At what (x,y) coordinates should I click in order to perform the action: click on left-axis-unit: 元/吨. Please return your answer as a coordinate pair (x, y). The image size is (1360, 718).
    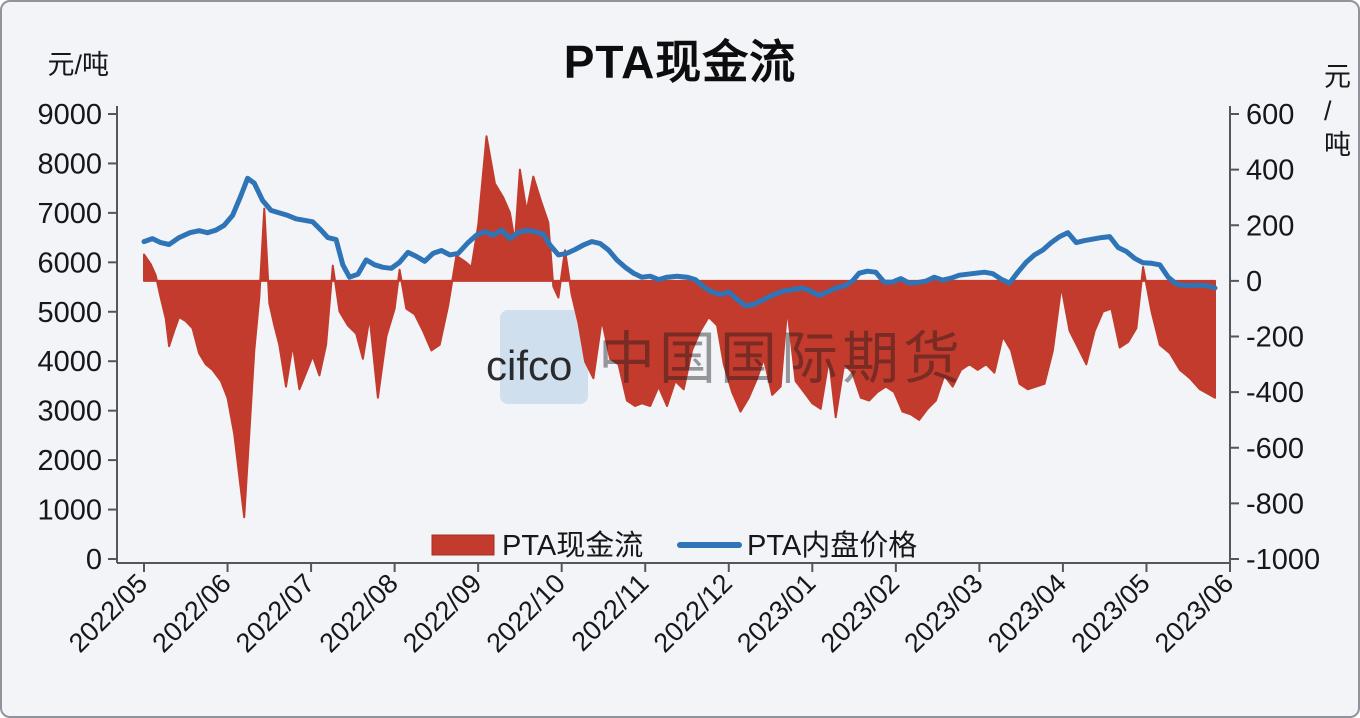
    Looking at the image, I should click on (78, 65).